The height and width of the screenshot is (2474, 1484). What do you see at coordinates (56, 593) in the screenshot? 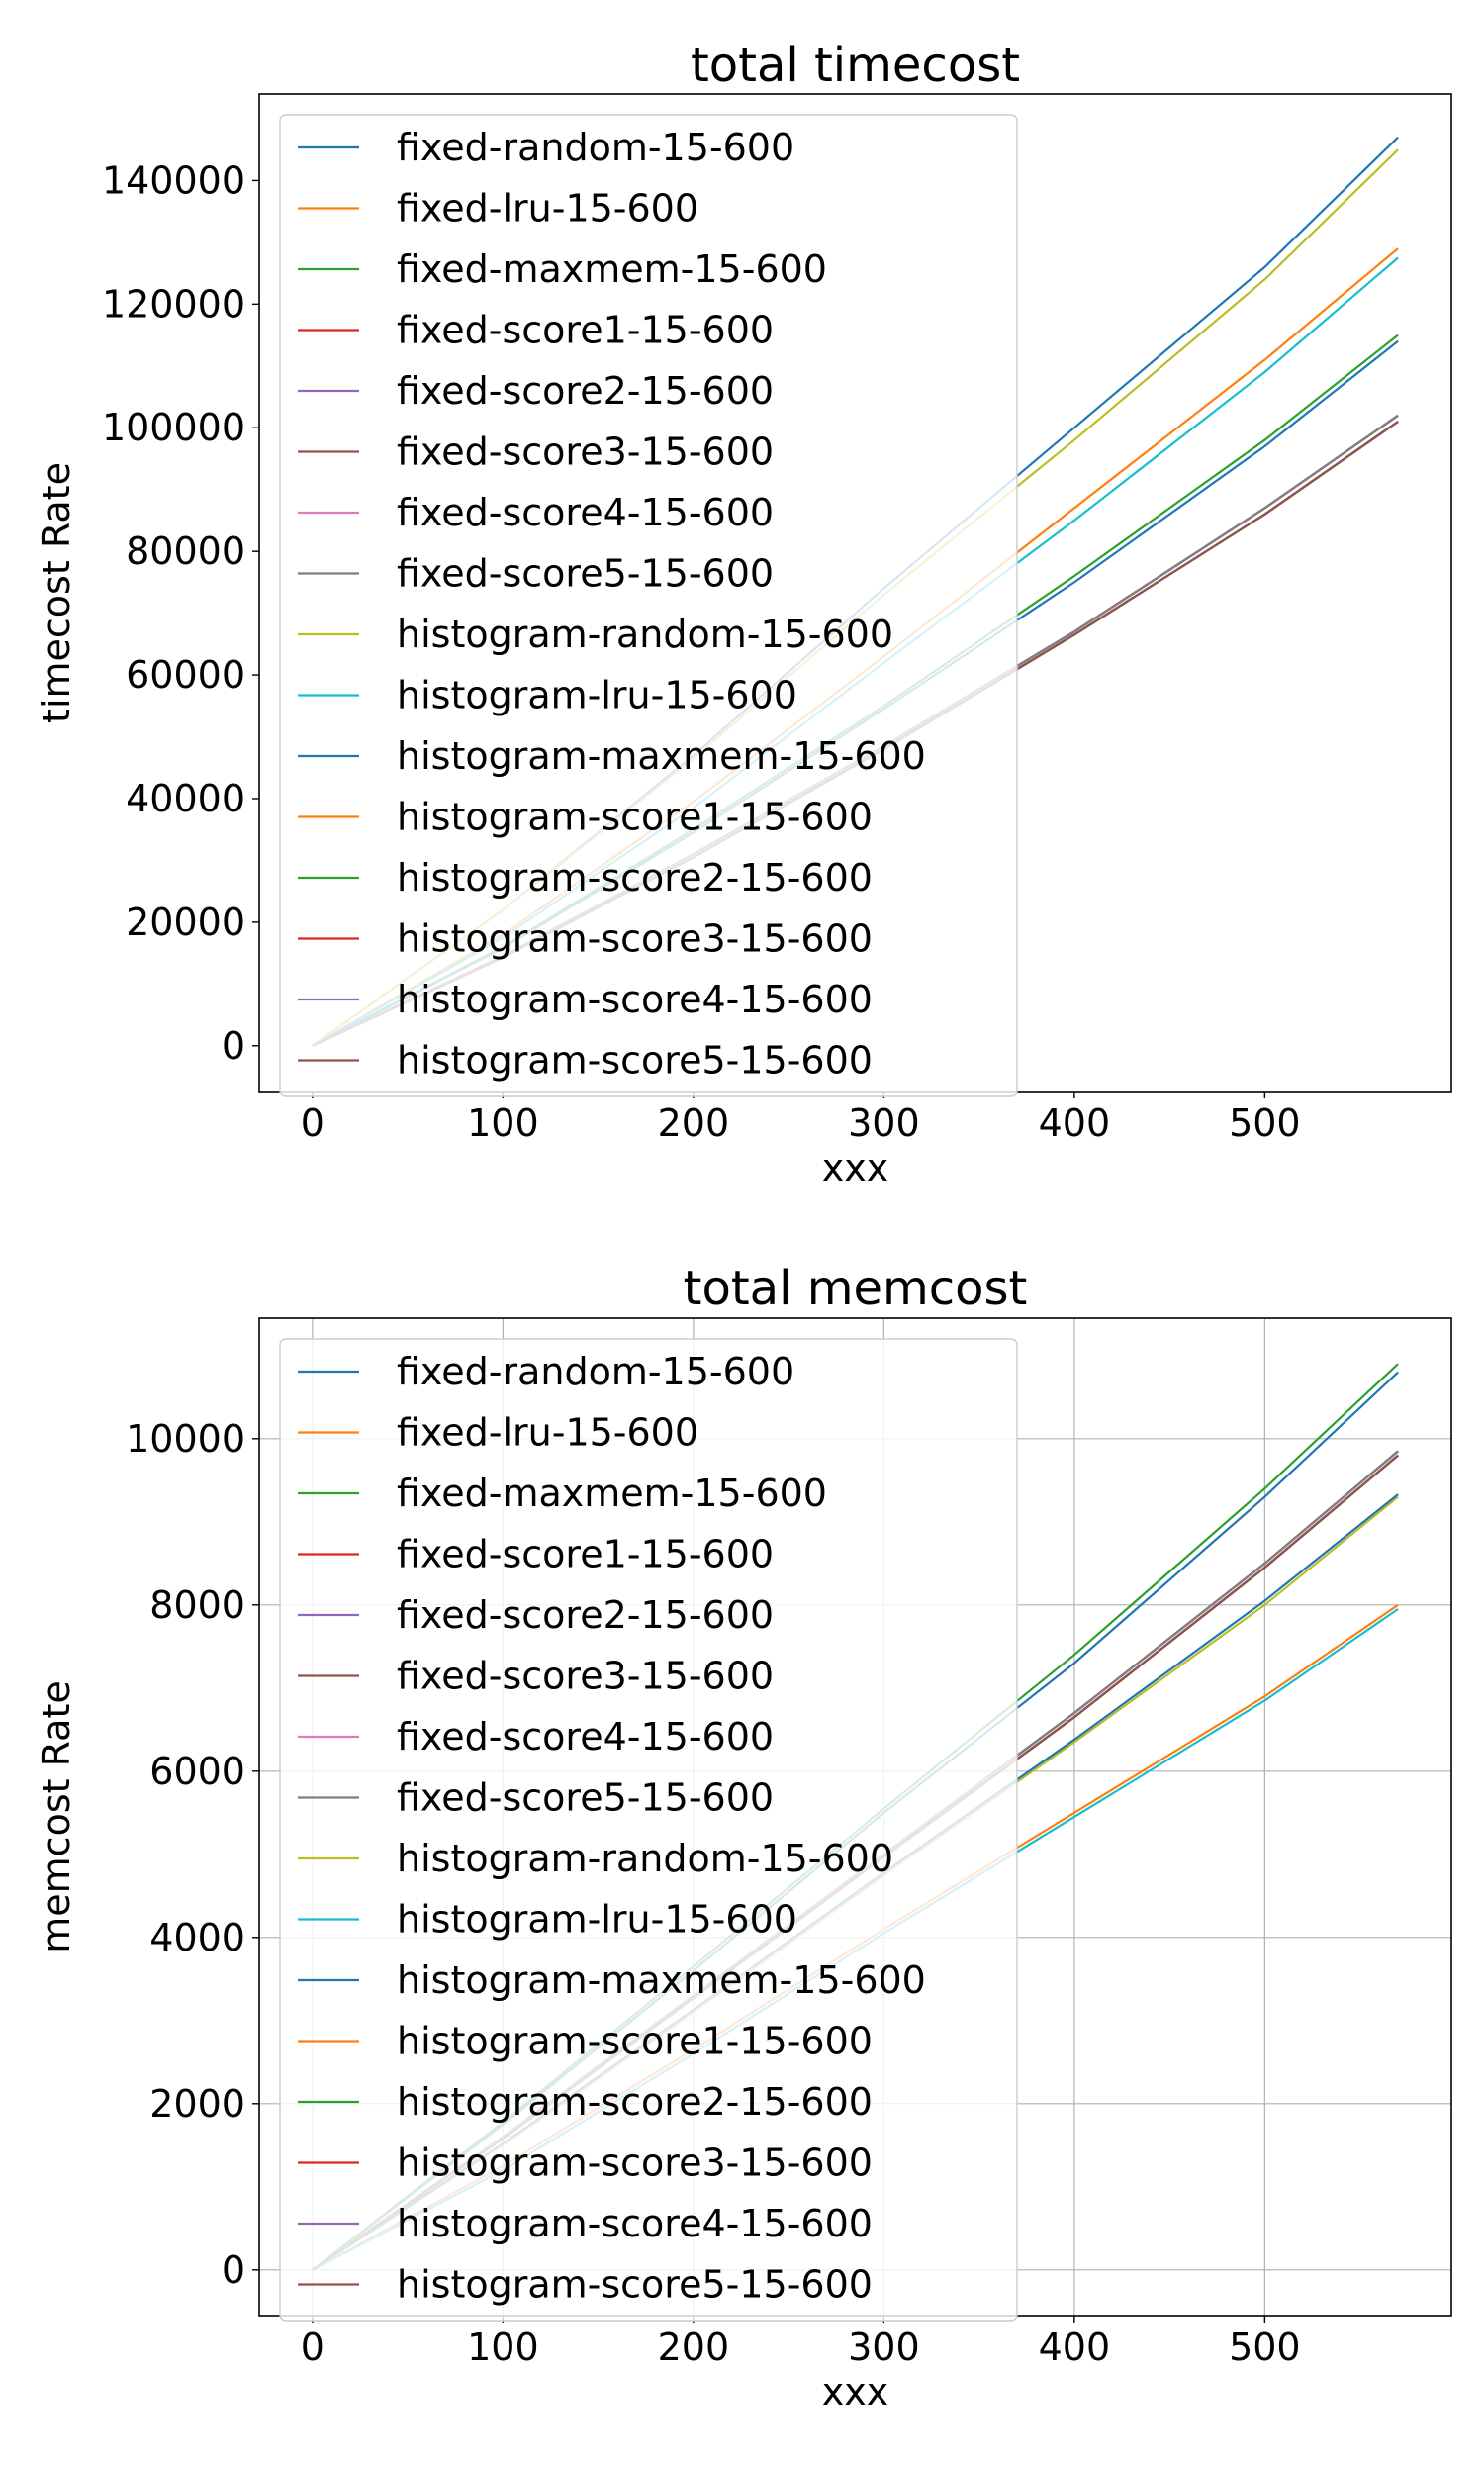
I see `y-axis-label: timecost Rate` at bounding box center [56, 593].